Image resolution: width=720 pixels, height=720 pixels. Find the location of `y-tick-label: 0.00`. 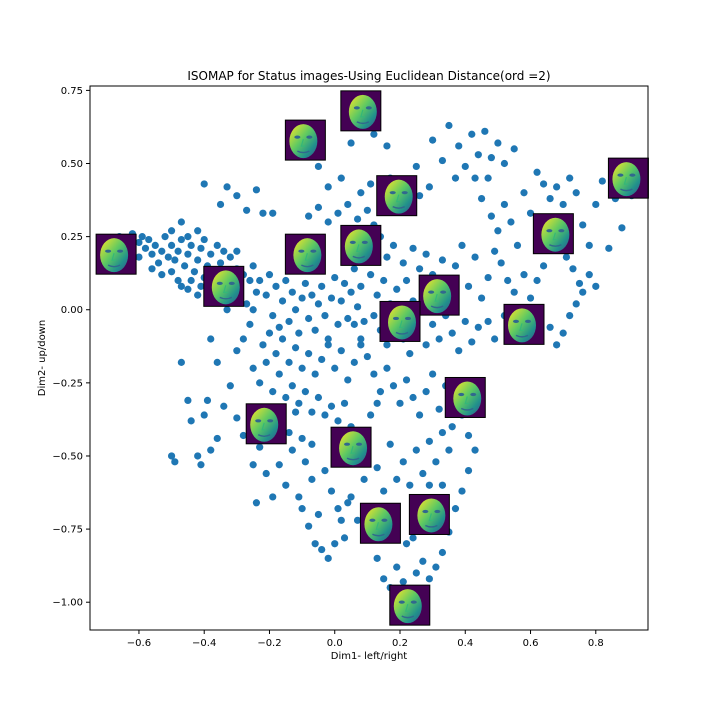

y-tick-label: 0.00 is located at coordinates (72, 310).